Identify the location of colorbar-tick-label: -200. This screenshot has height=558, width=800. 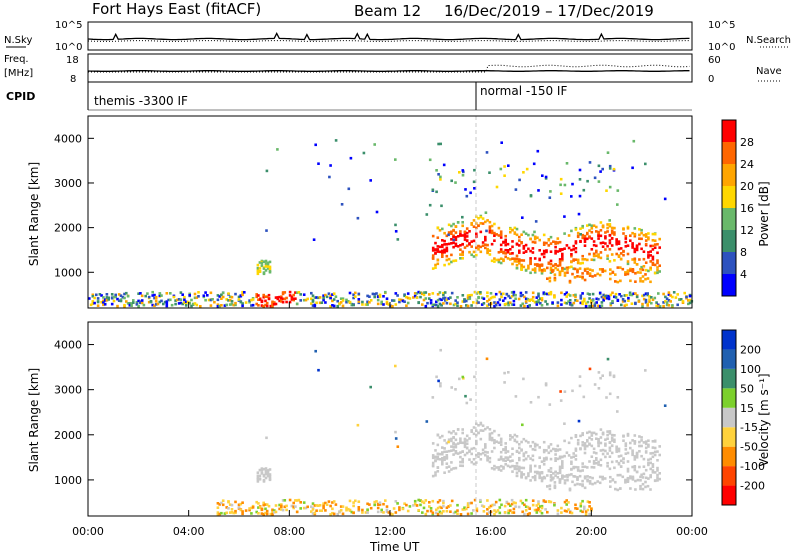
(752, 486).